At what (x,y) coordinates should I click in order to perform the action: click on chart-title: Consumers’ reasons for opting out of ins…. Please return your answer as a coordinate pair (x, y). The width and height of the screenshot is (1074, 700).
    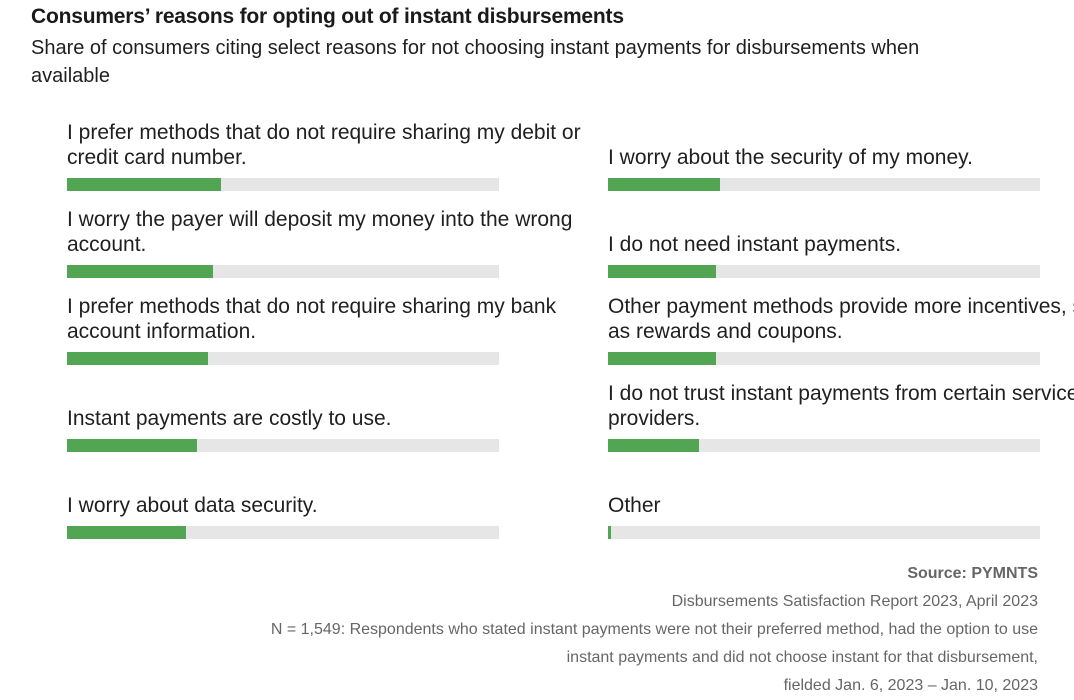
    Looking at the image, I should click on (327, 16).